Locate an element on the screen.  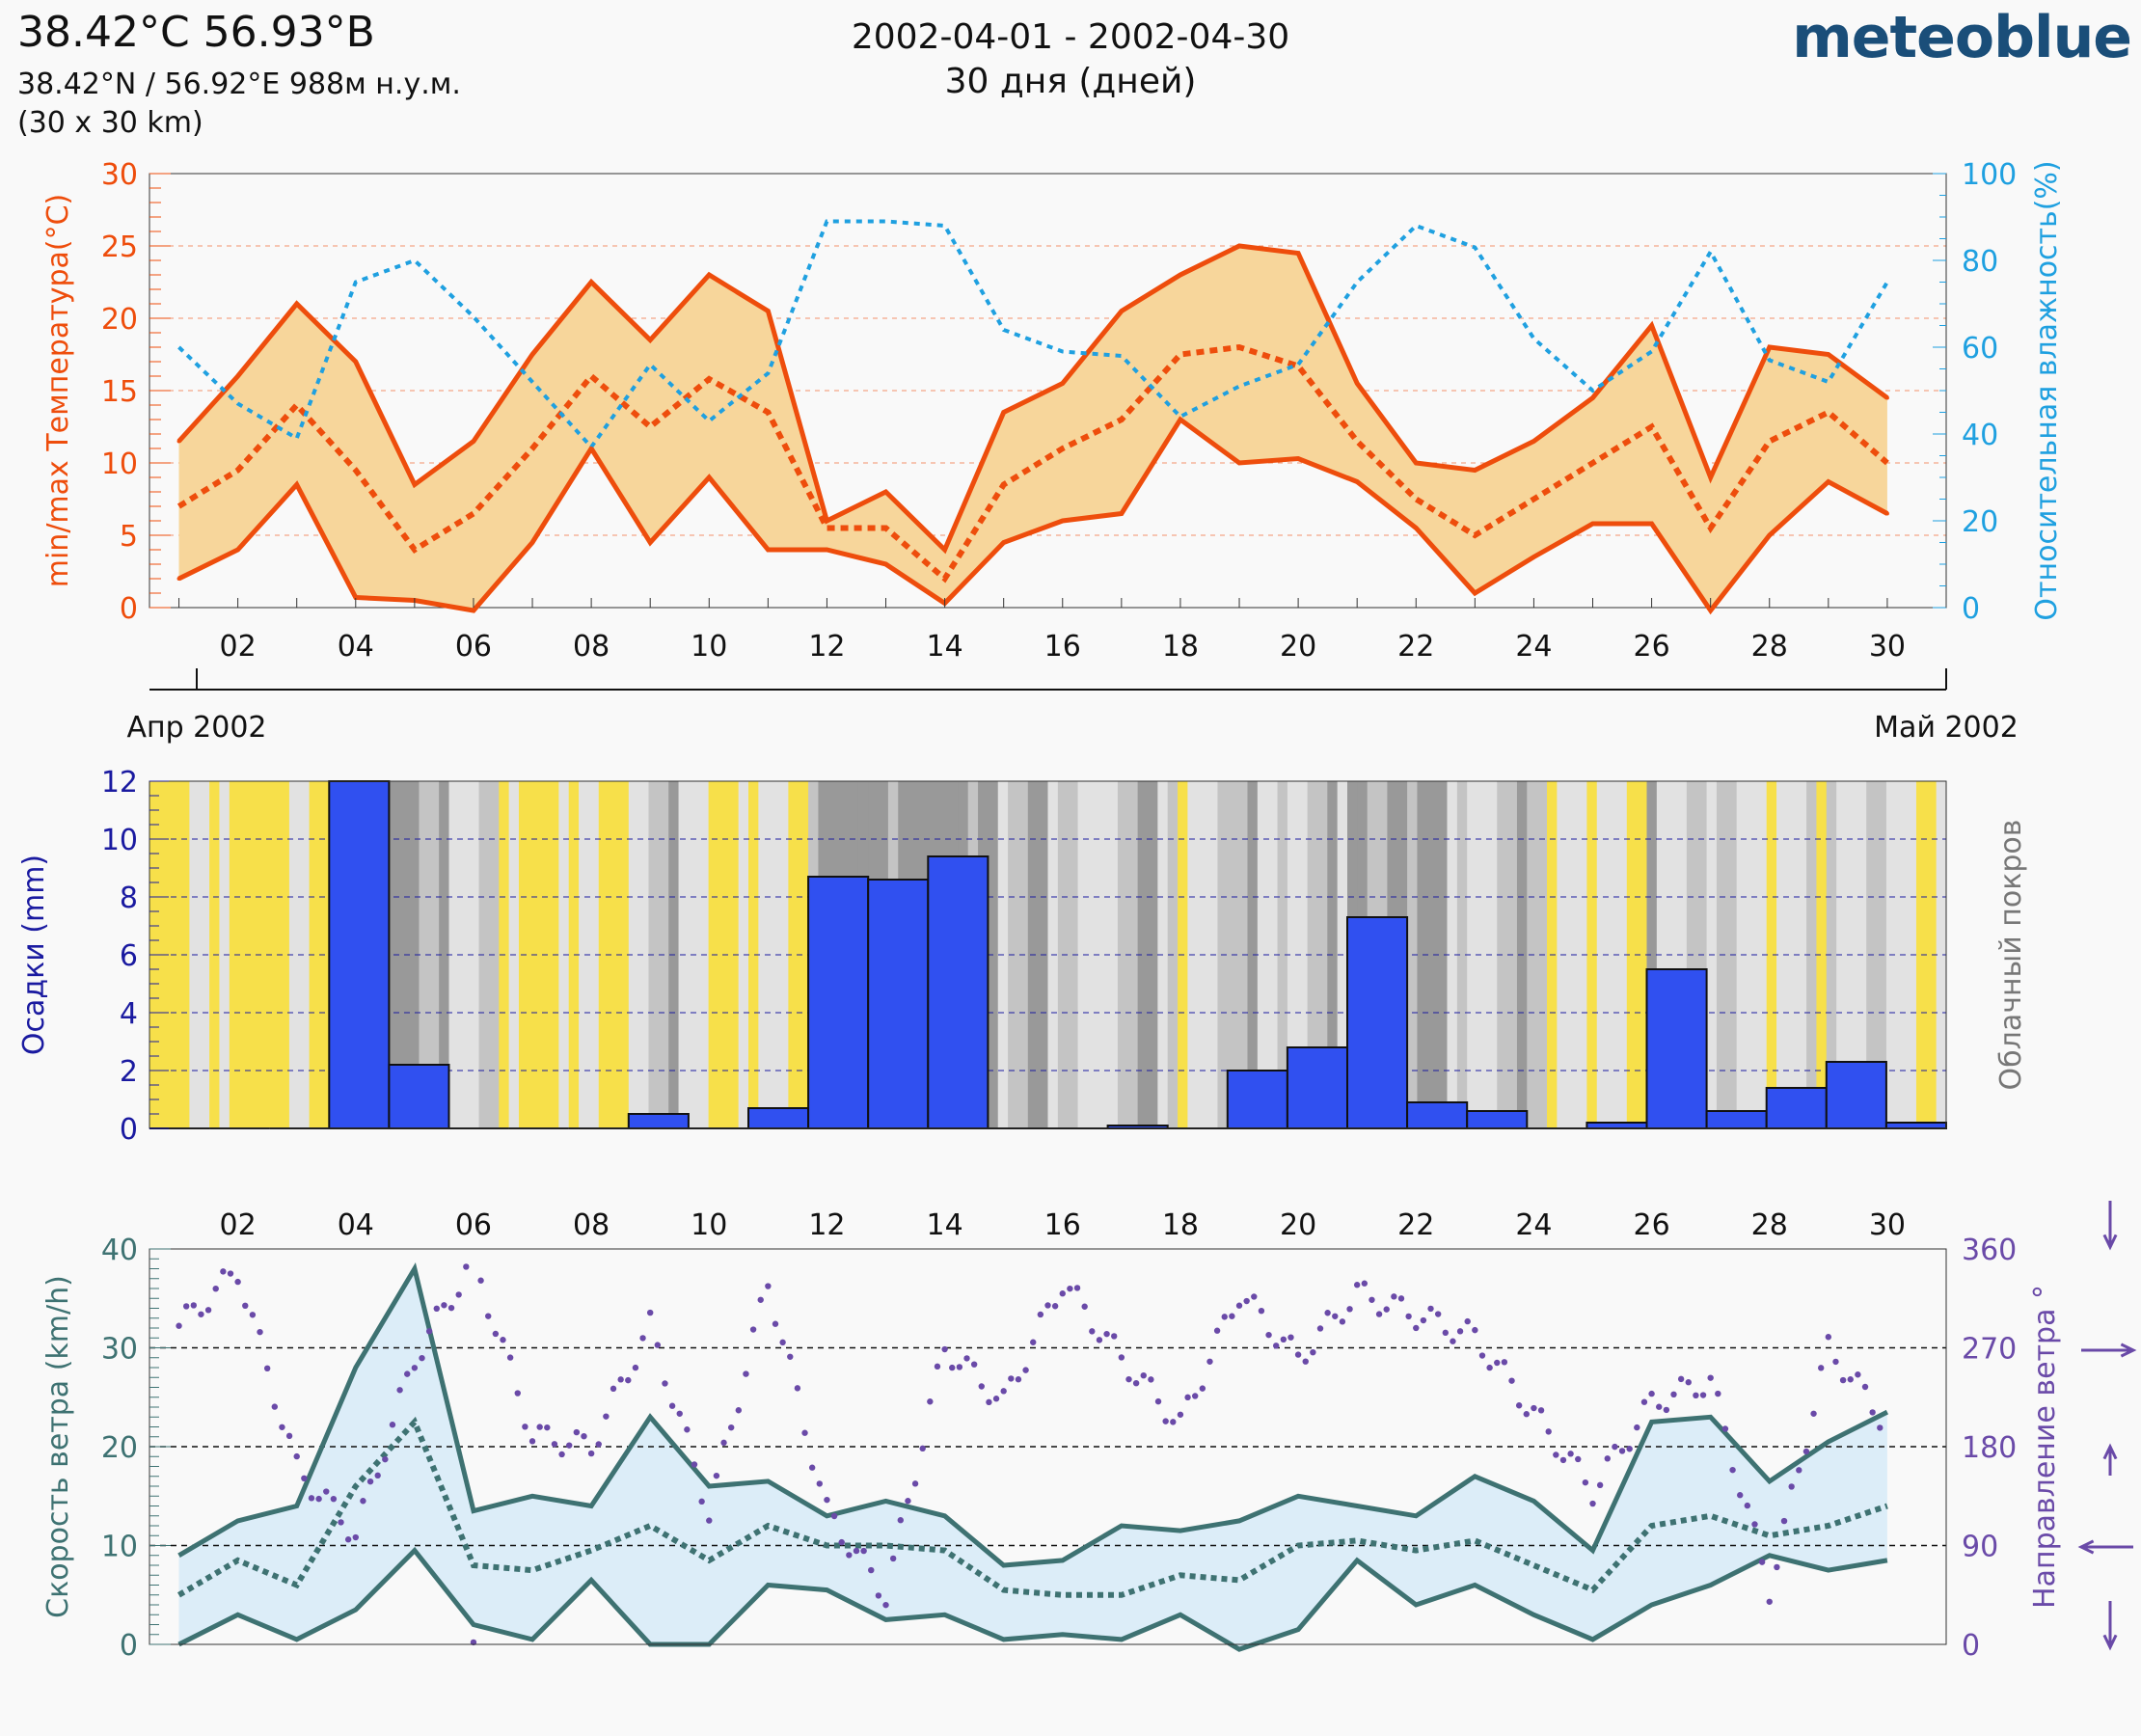
day-tick-label: 22 is located at coordinates (1415, 647).